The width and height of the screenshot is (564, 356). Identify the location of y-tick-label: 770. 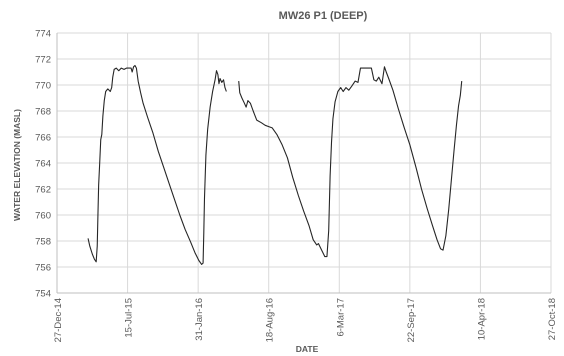
(43, 86).